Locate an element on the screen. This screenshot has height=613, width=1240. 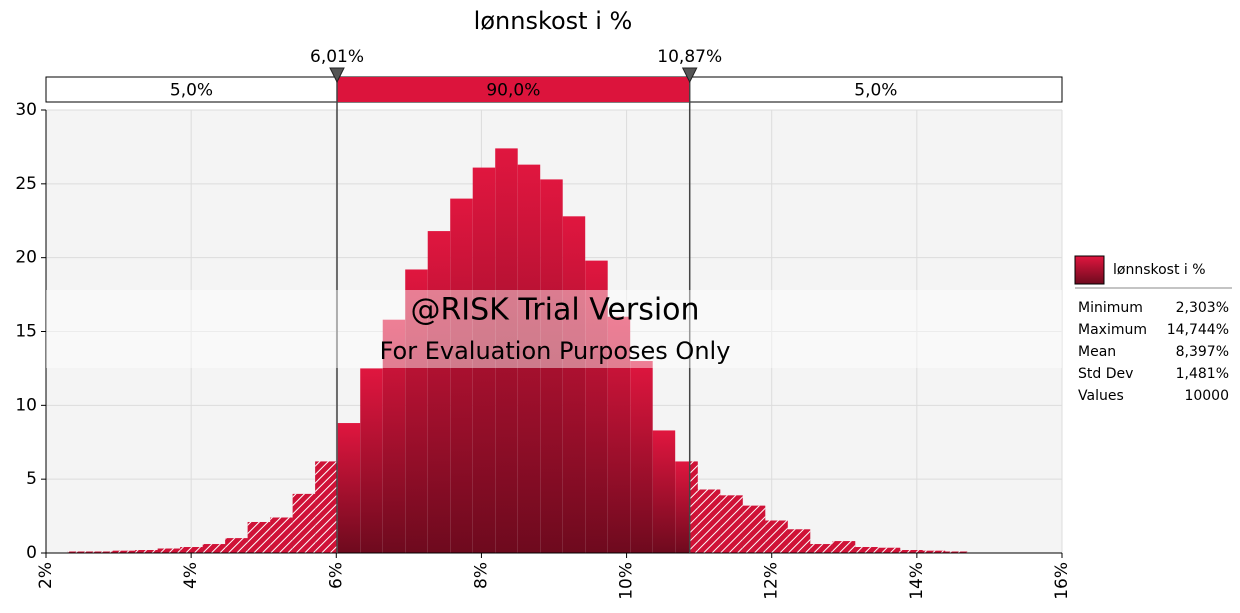
x-tick-label: 14% is located at coordinates (917, 581).